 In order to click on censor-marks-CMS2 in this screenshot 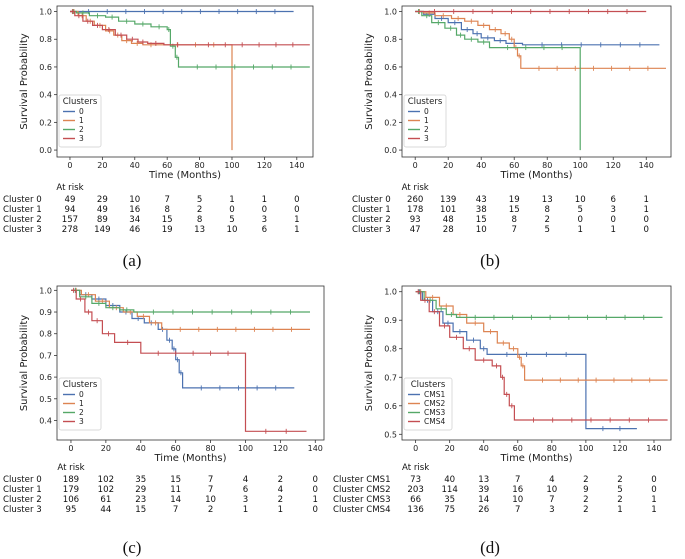, I will do `click(535, 336)`.